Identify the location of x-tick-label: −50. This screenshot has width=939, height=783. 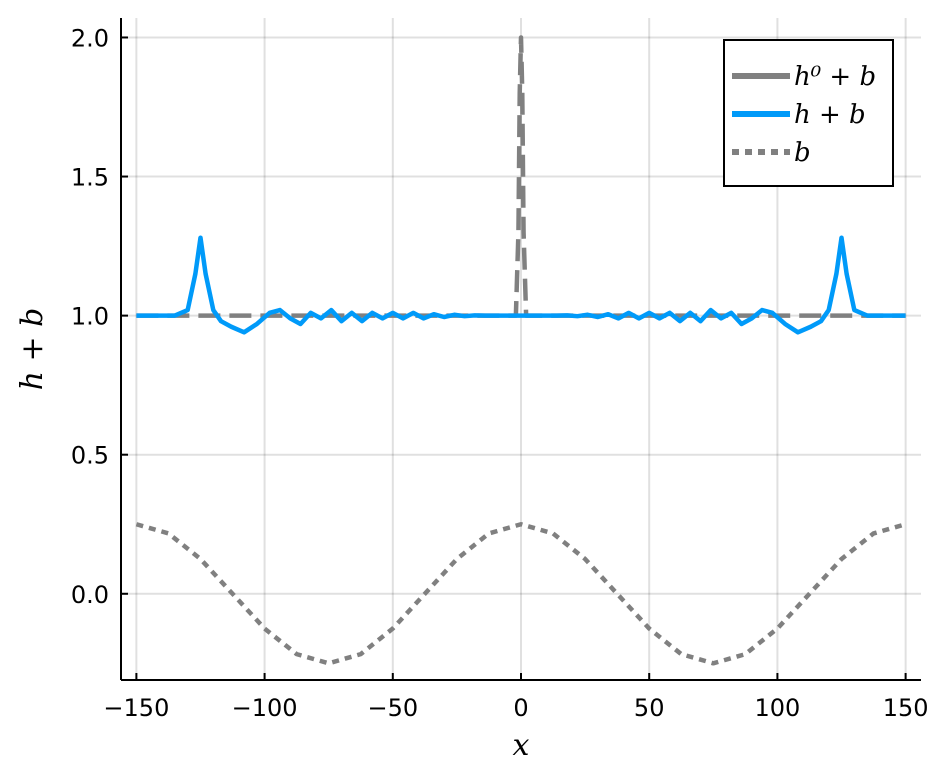
(392, 708).